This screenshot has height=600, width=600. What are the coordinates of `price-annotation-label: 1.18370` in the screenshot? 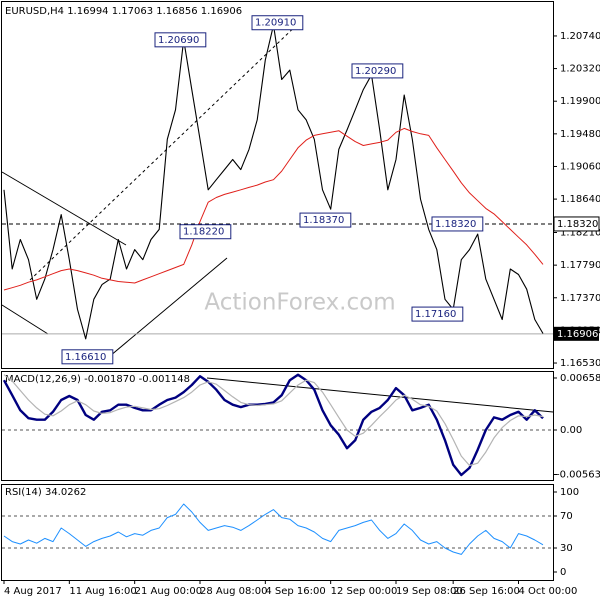 It's located at (323, 220).